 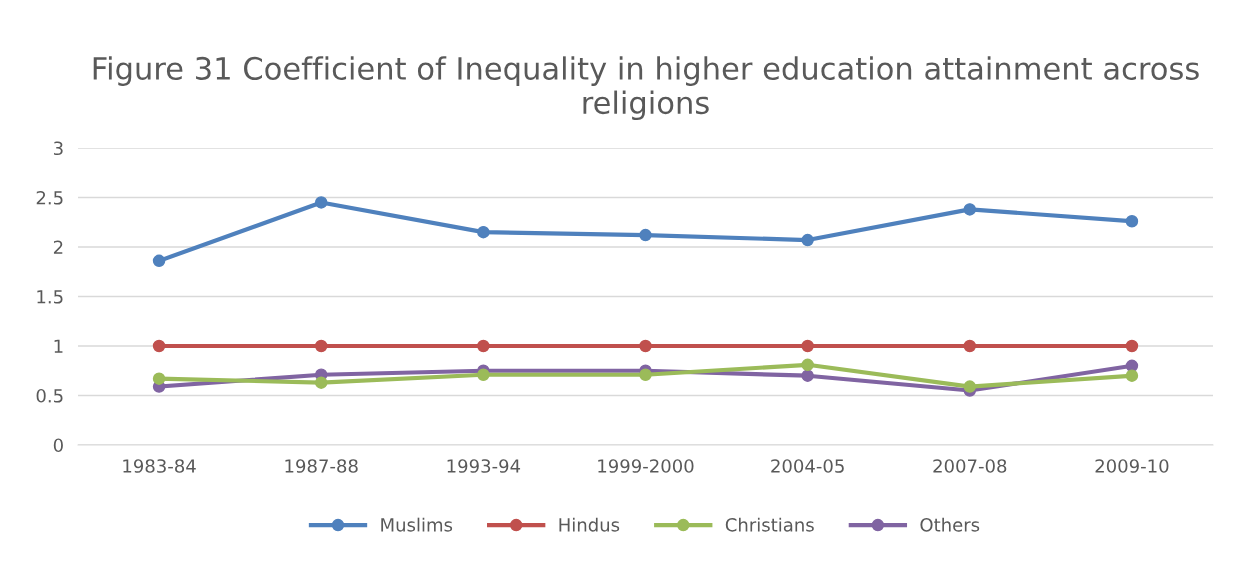 I want to click on x-tick-label: 2007-08, so click(x=970, y=466).